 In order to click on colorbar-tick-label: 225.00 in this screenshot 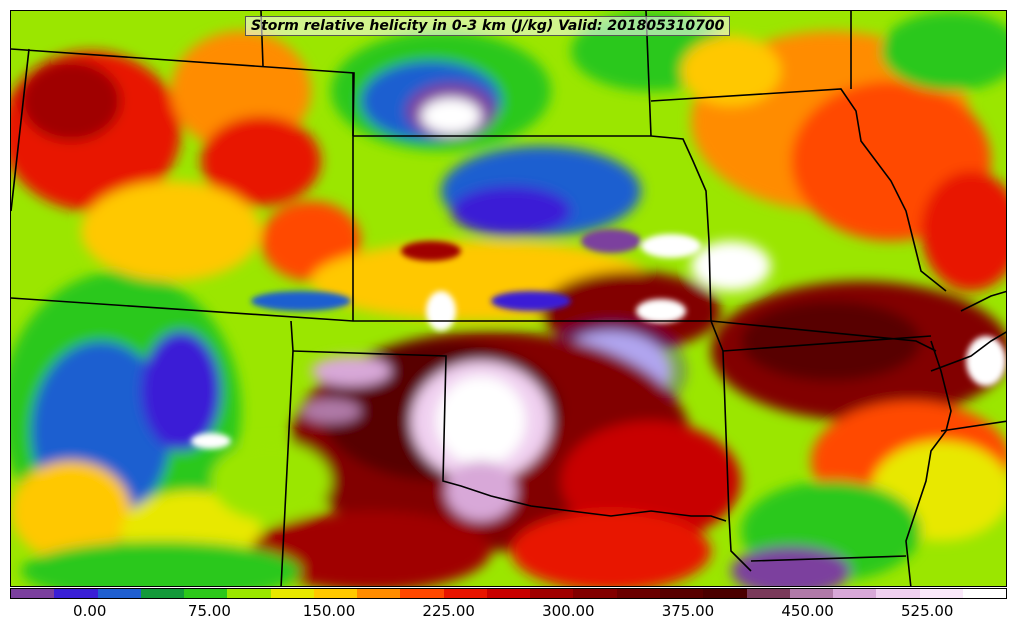, I will do `click(448, 611)`.